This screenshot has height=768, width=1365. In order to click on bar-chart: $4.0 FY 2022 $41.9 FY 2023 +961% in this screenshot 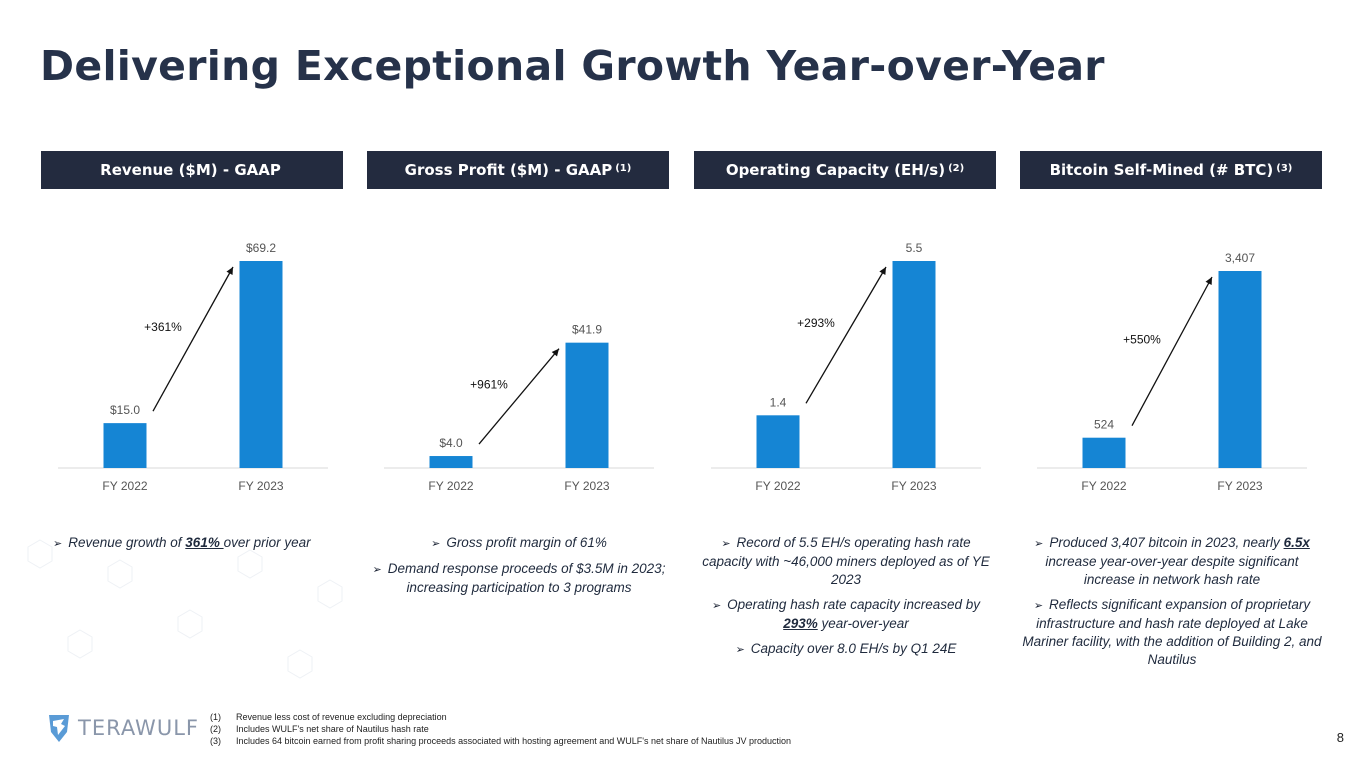, I will do `click(519, 408)`.